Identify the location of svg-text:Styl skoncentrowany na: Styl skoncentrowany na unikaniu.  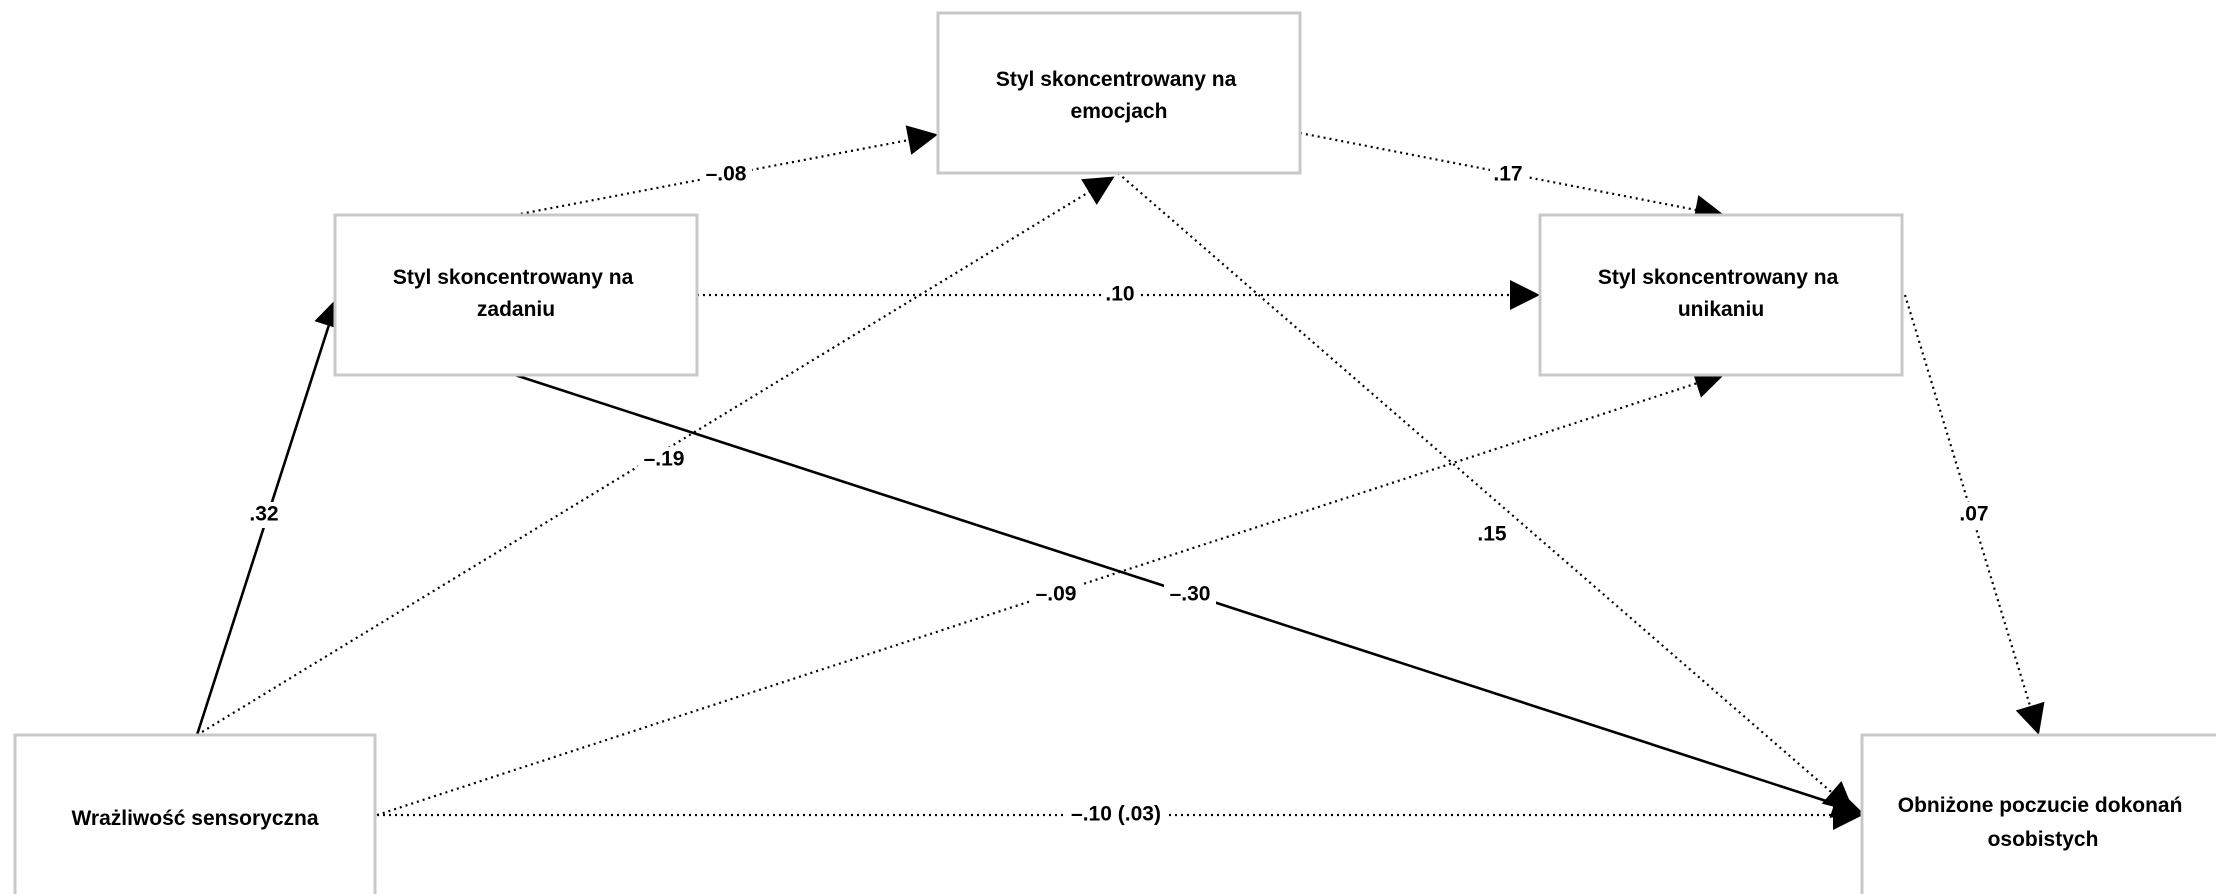
(1721, 293).